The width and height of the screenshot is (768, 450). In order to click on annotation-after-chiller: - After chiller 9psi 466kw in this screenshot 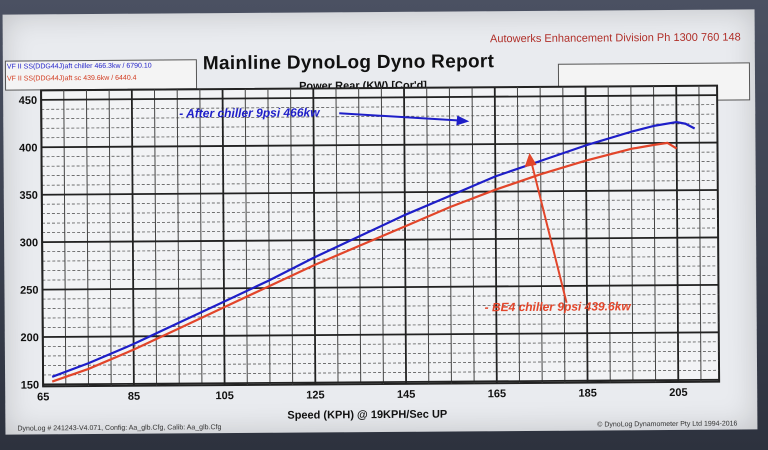, I will do `click(249, 112)`.